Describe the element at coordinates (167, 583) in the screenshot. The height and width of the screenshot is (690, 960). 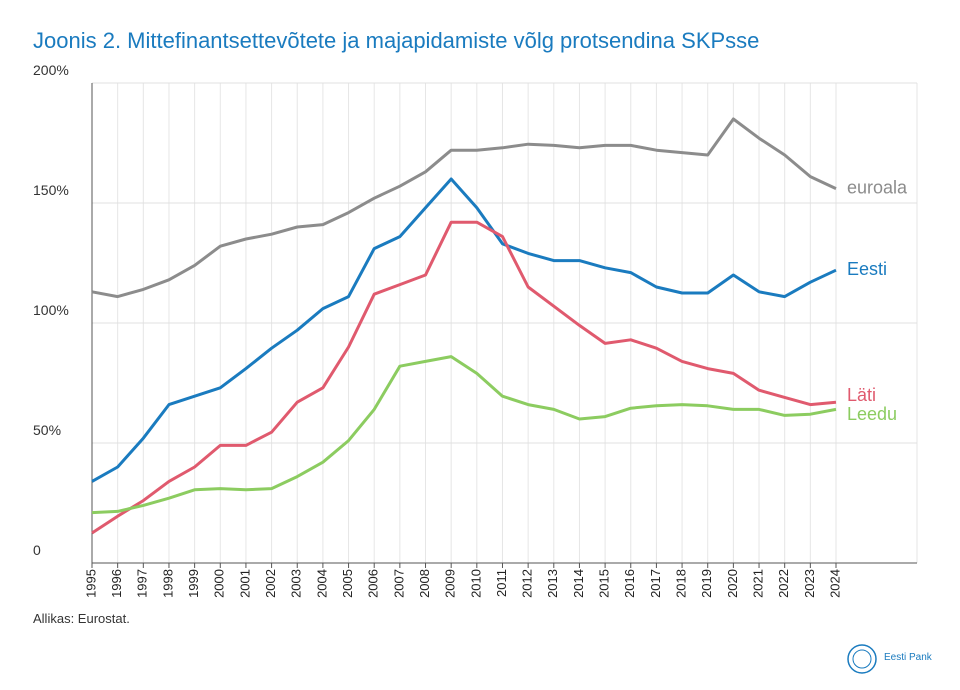
I see `x-tick-label: 1998` at that location.